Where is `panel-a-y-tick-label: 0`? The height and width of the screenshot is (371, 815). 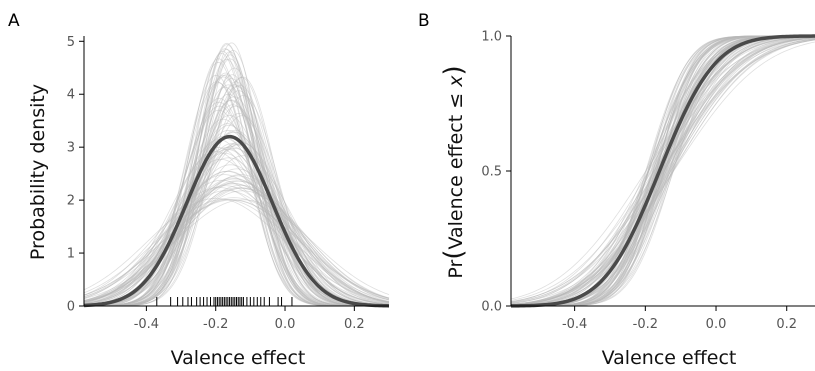
panel-a-y-tick-label: 0 is located at coordinates (71, 307).